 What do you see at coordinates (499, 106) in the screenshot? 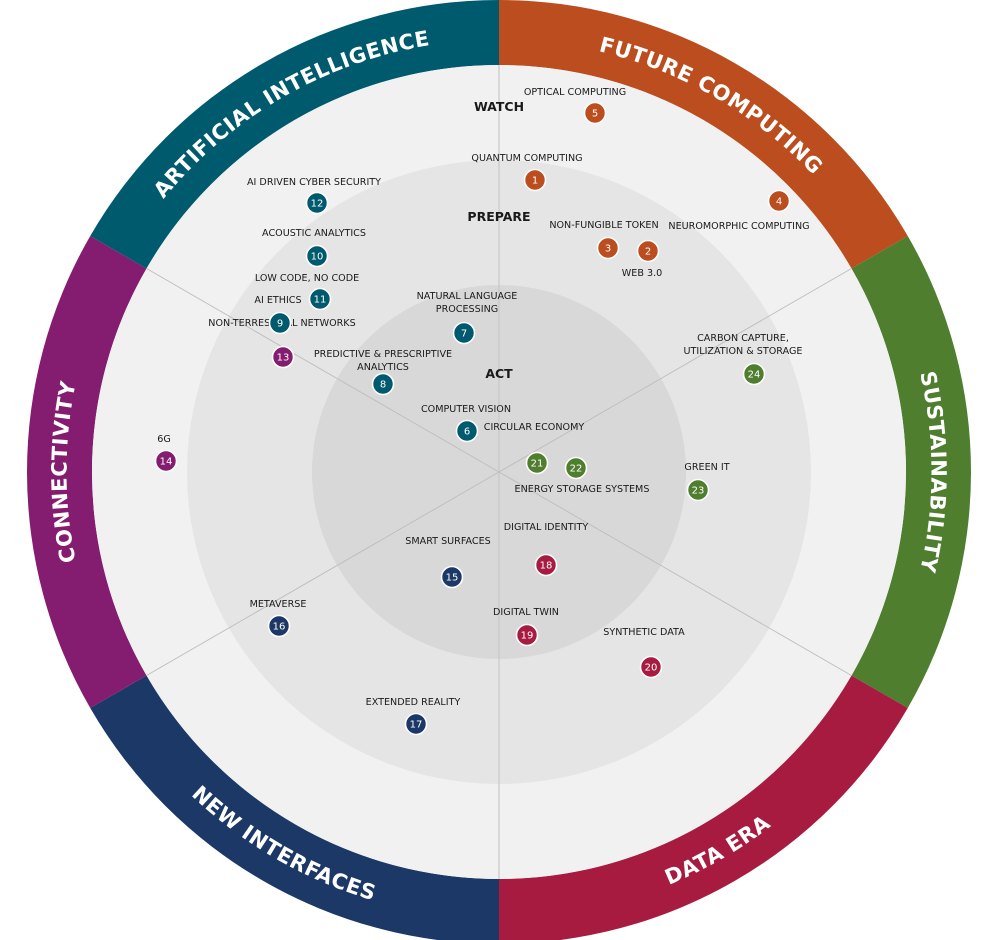
I see `ring-label-watch: WATCH` at bounding box center [499, 106].